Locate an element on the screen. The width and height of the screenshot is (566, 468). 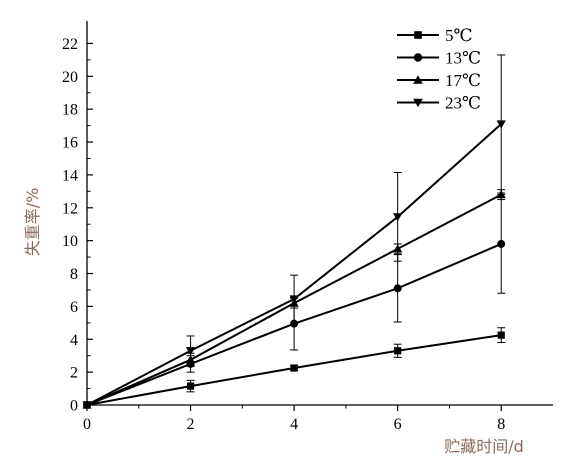
y-axis-title: 失重率/% is located at coordinates (32, 222).